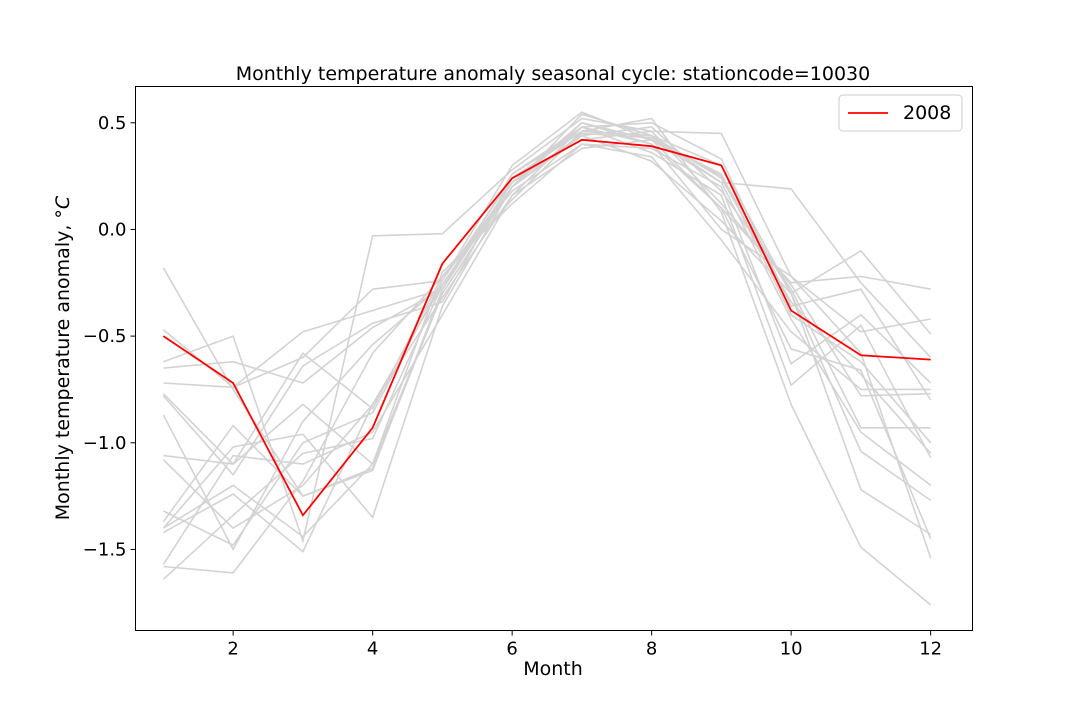 This screenshot has width=1080, height=720. Describe the element at coordinates (553, 669) in the screenshot. I see `x-axis-label: Month` at that location.